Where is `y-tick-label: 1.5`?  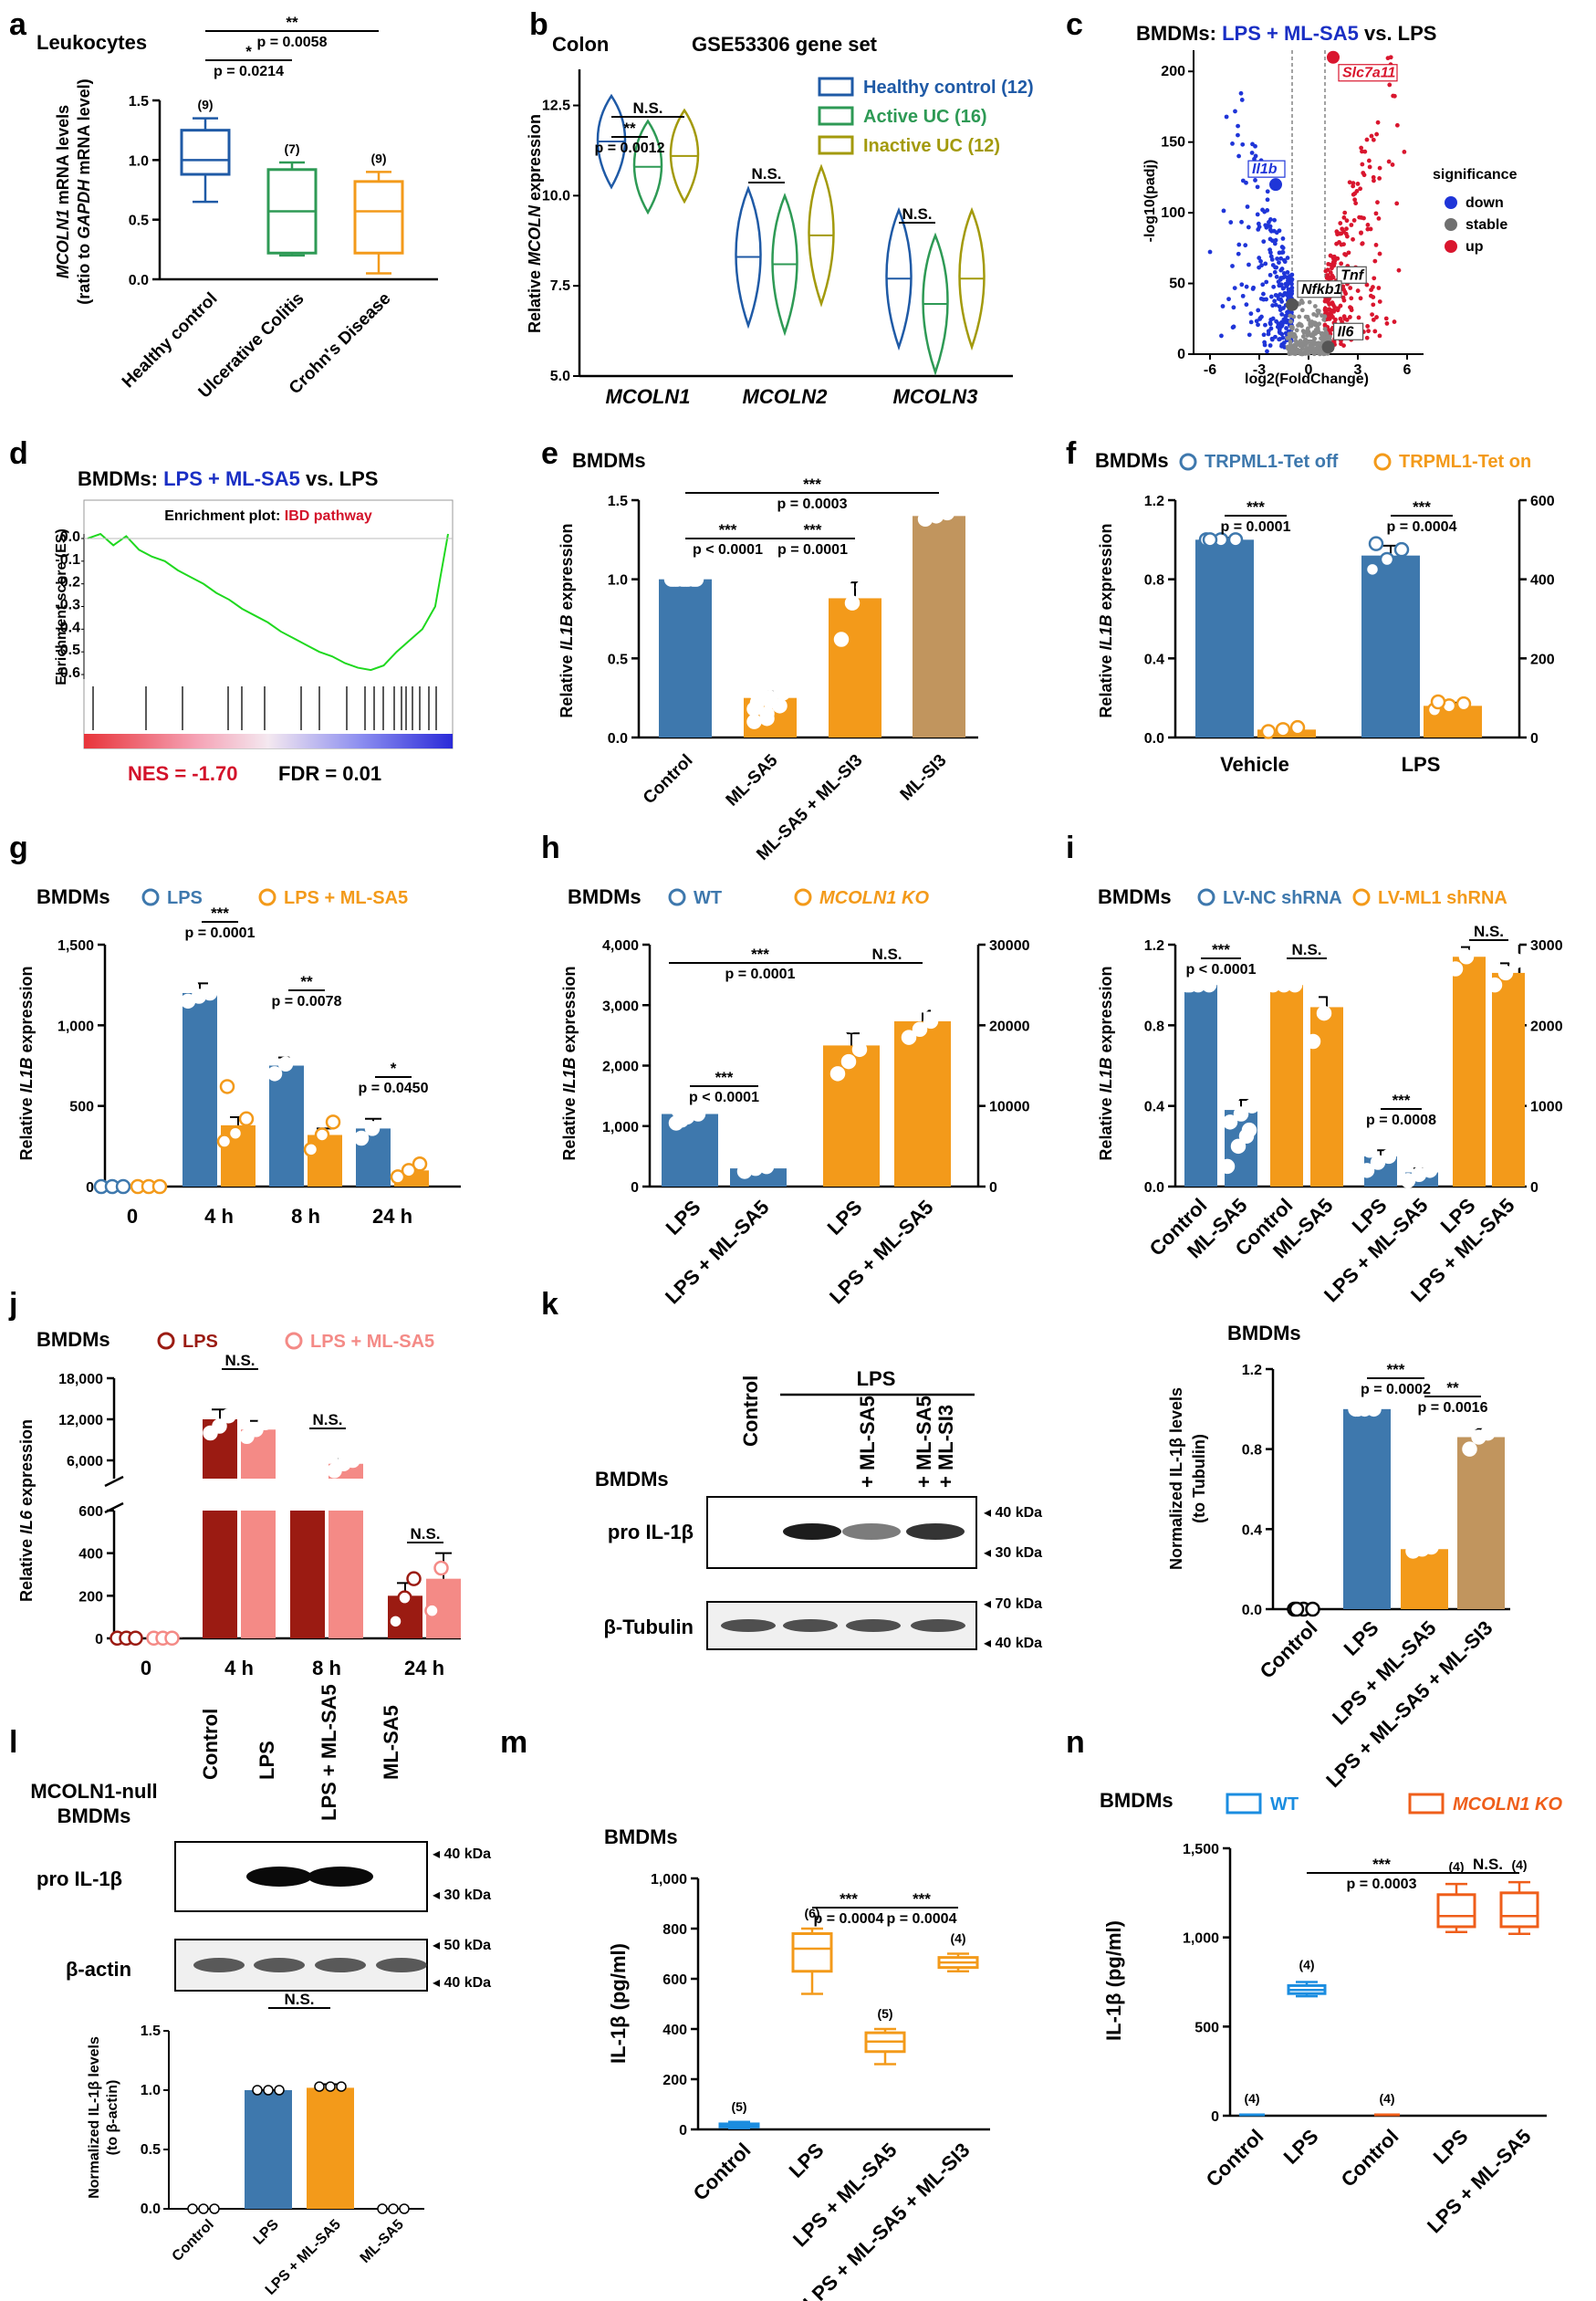
y-tick-label: 1.5 is located at coordinates (139, 102).